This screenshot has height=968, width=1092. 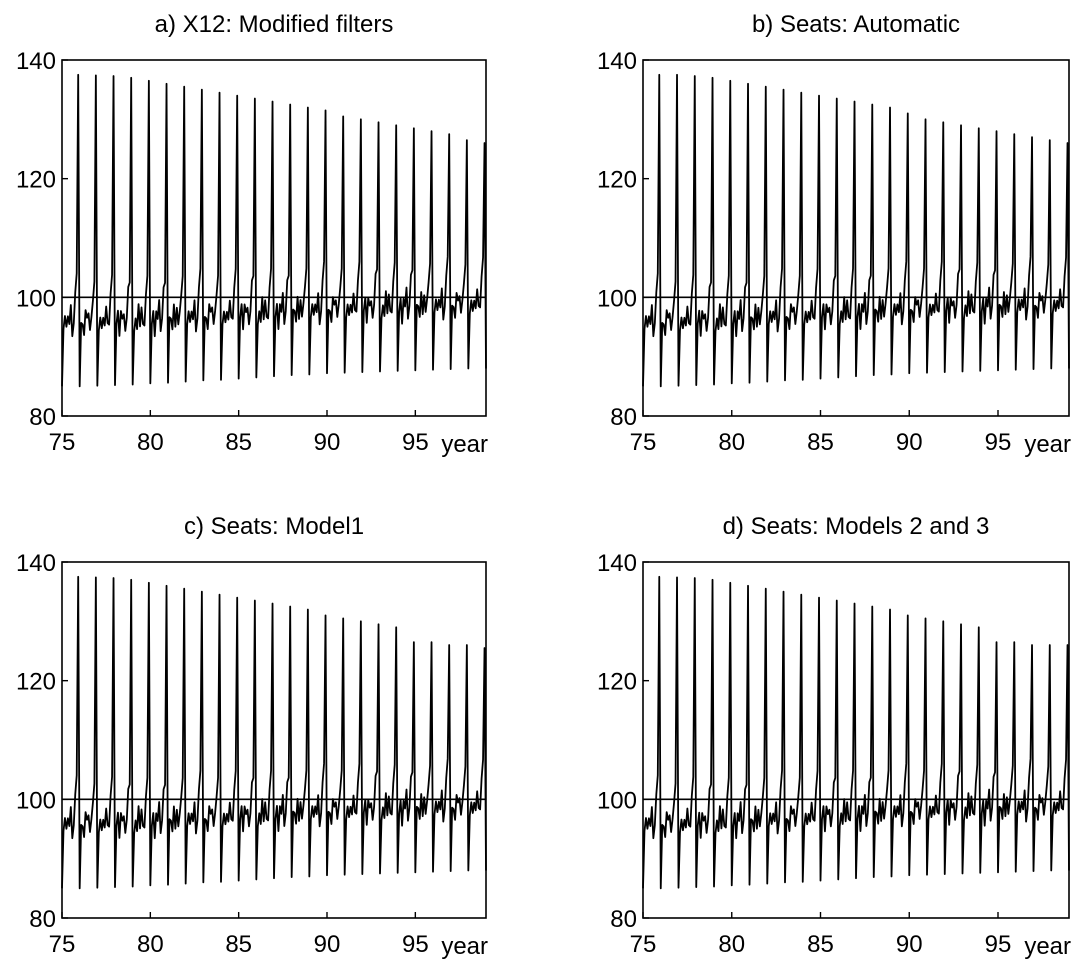 I want to click on chart-title: a) X12: Modified filters, so click(x=274, y=24).